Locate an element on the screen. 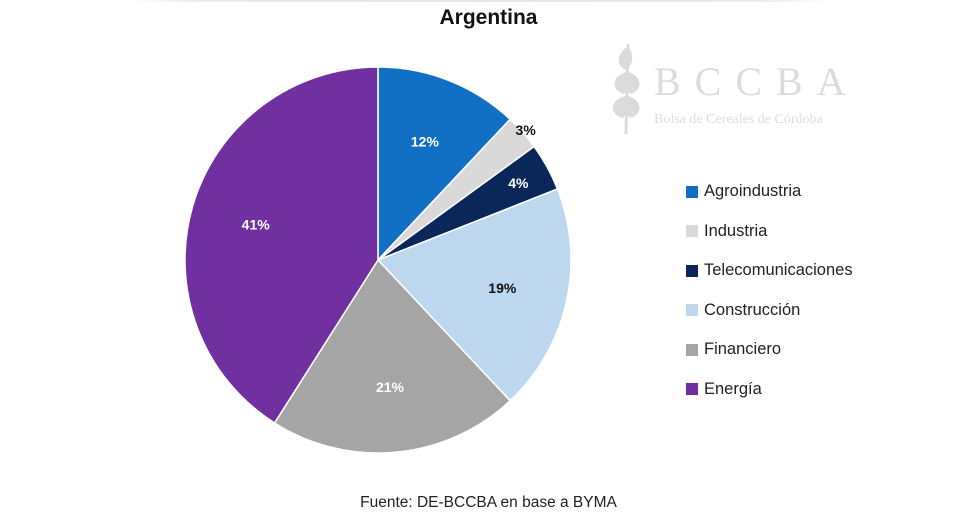 The width and height of the screenshot is (977, 530). legend-item-industria: Industria is located at coordinates (769, 232).